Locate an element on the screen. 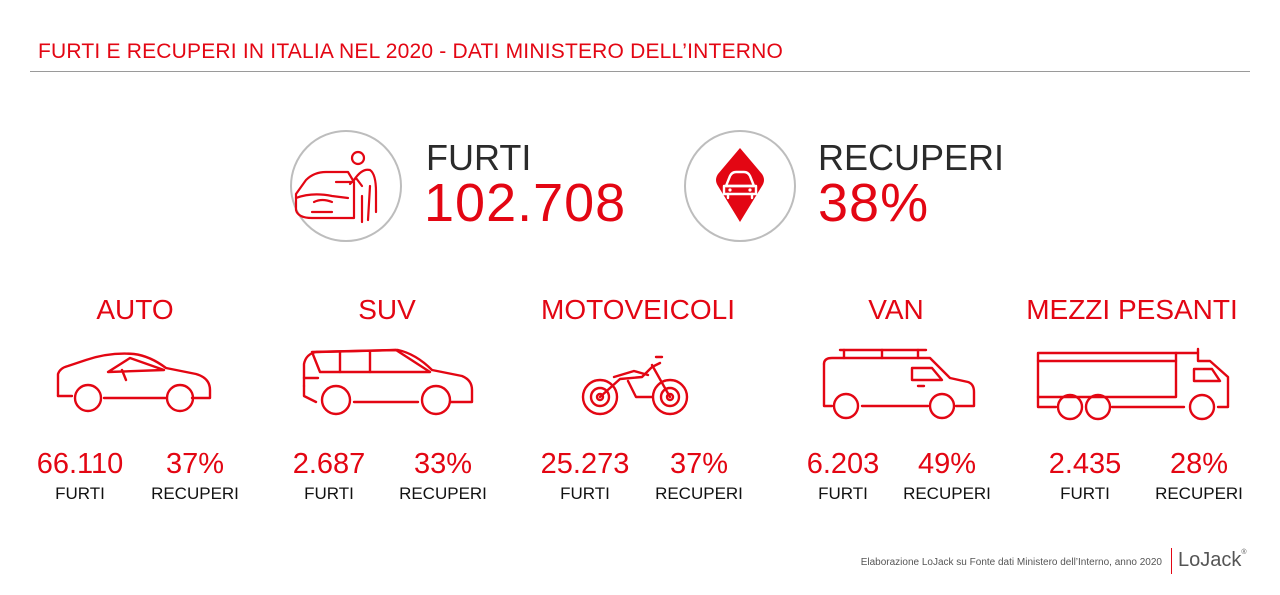 The width and height of the screenshot is (1280, 595). motorcycle-icon is located at coordinates (635, 385).